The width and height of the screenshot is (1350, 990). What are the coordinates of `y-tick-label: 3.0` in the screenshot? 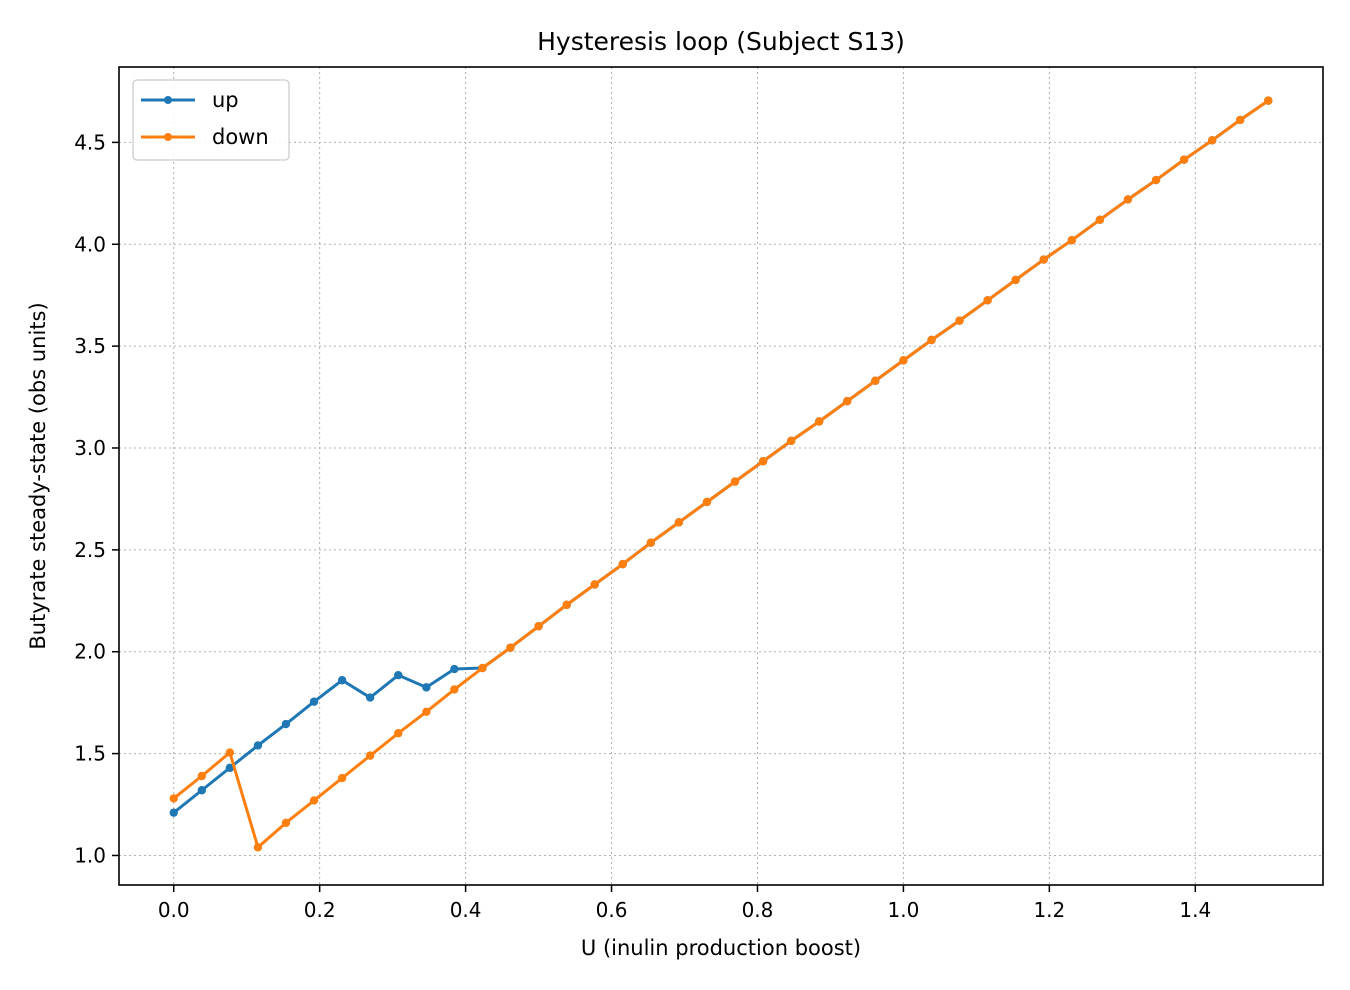 It's located at (90, 448).